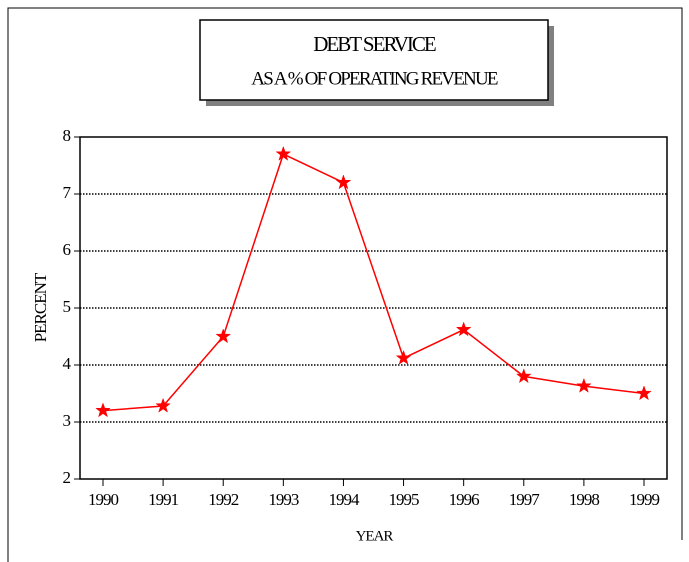  Describe the element at coordinates (374, 60) in the screenshot. I see `title-box` at that location.